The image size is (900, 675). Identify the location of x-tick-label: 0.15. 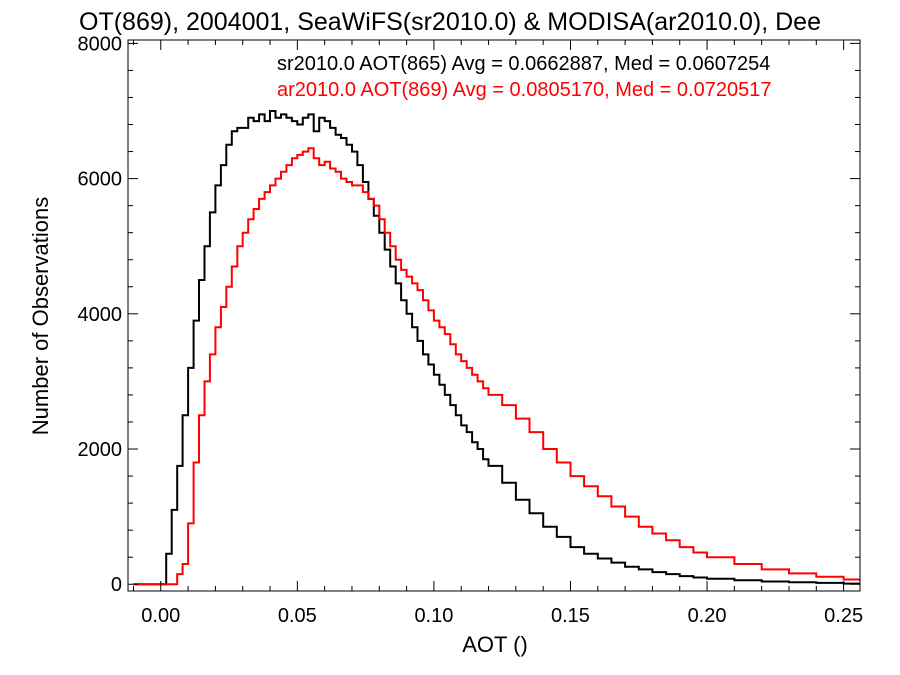
(570, 616).